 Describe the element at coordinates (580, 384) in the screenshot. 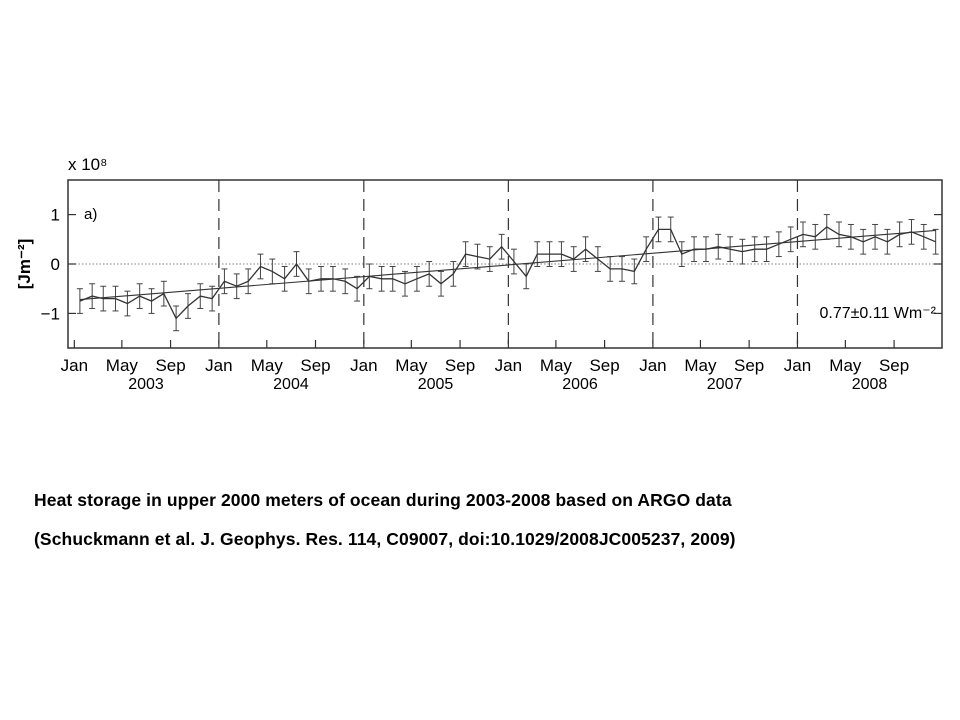

I see `year-label: 2006` at that location.